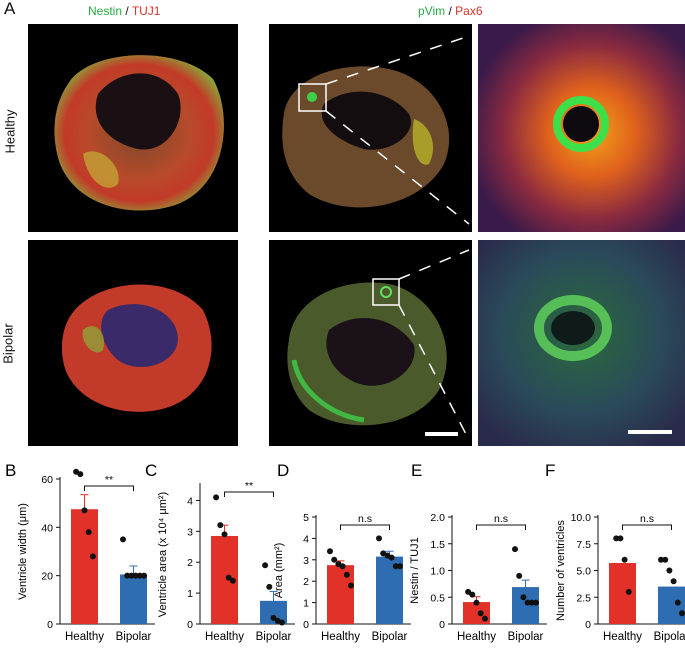 The height and width of the screenshot is (648, 685). I want to click on y-axis-label: Ventricle area (x 10⁴ μm²), so click(163, 554).